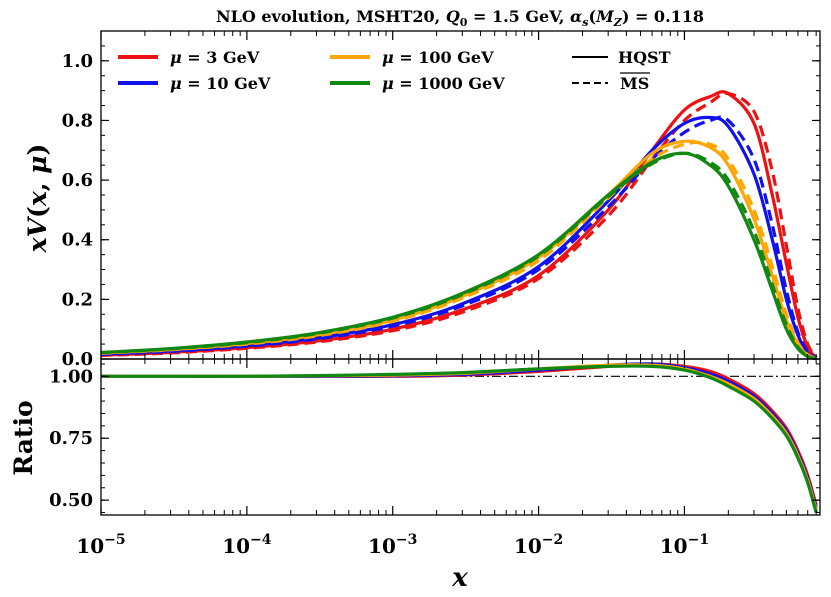 This screenshot has height=597, width=831. What do you see at coordinates (77, 299) in the screenshot?
I see `top-y-tick-label: 0.2` at bounding box center [77, 299].